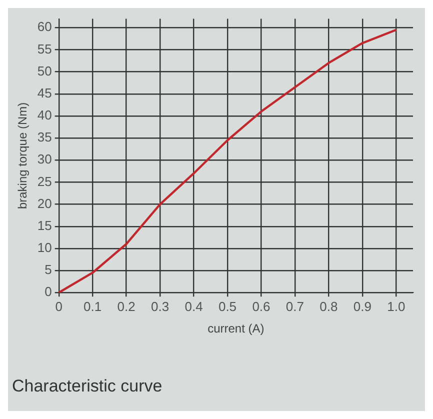 The height and width of the screenshot is (419, 433). I want to click on y-tick-label: 40, so click(44, 115).